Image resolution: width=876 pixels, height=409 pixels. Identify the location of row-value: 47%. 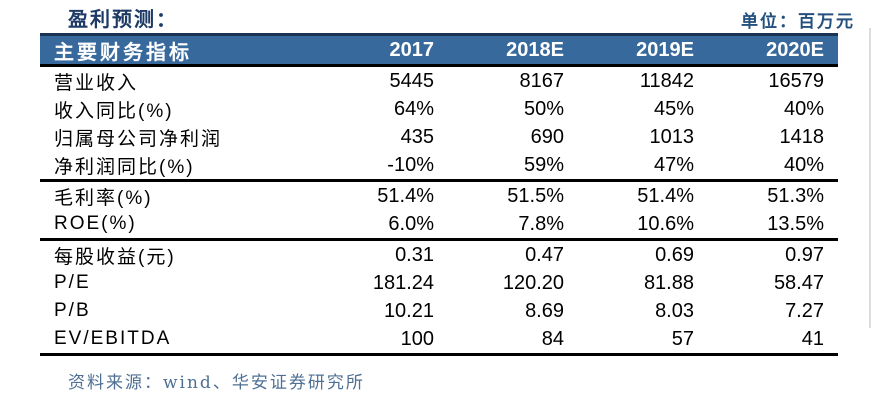
(673, 164).